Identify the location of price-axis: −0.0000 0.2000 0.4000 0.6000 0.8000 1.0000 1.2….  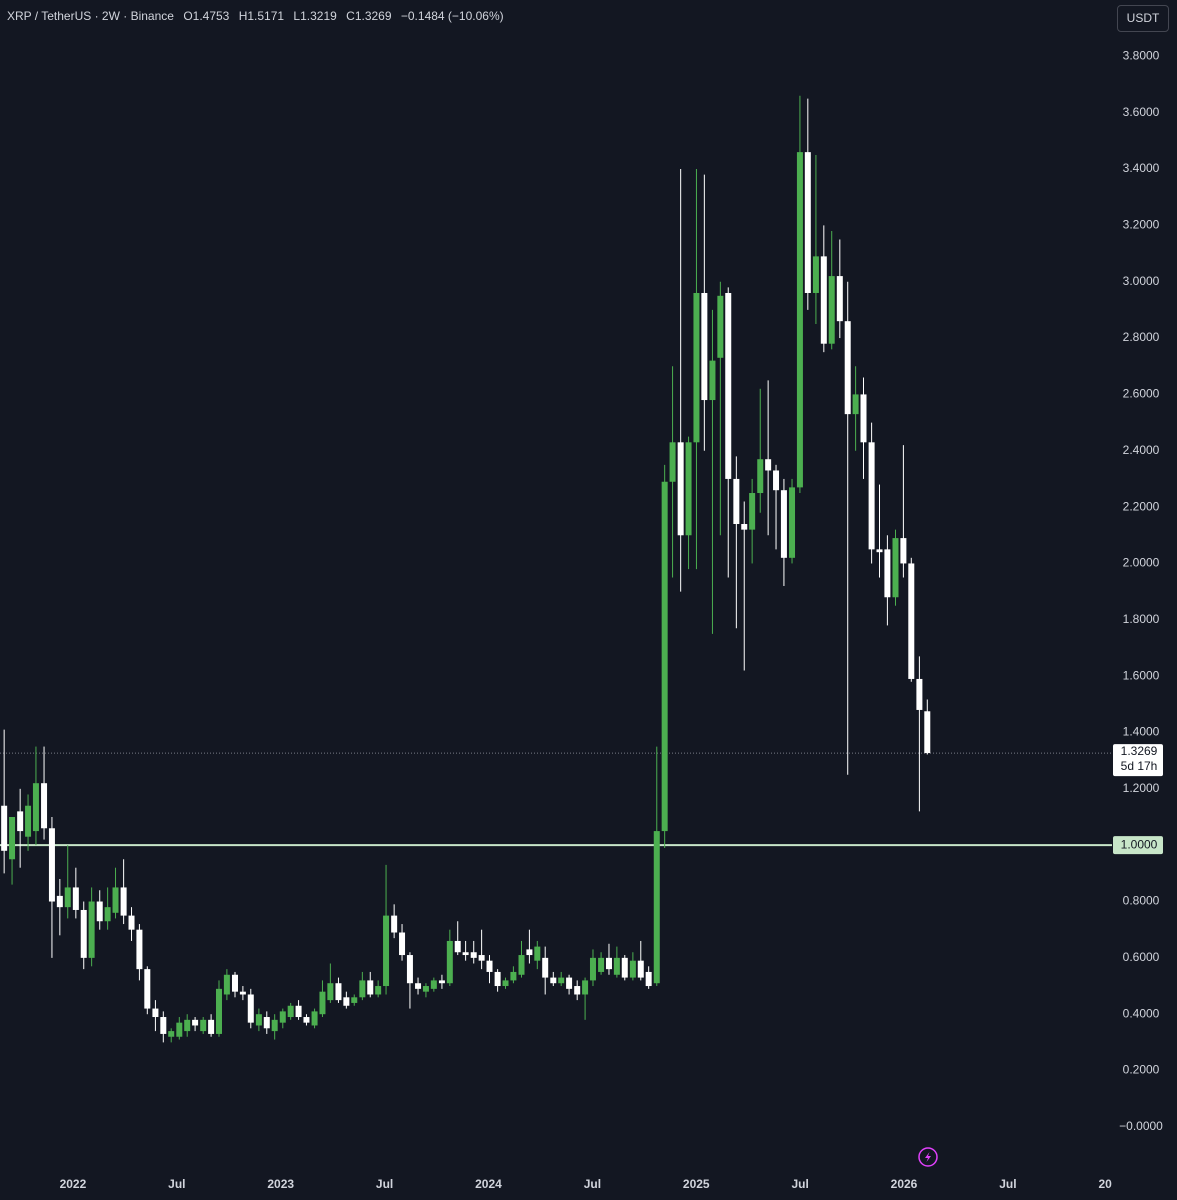
(1138, 591).